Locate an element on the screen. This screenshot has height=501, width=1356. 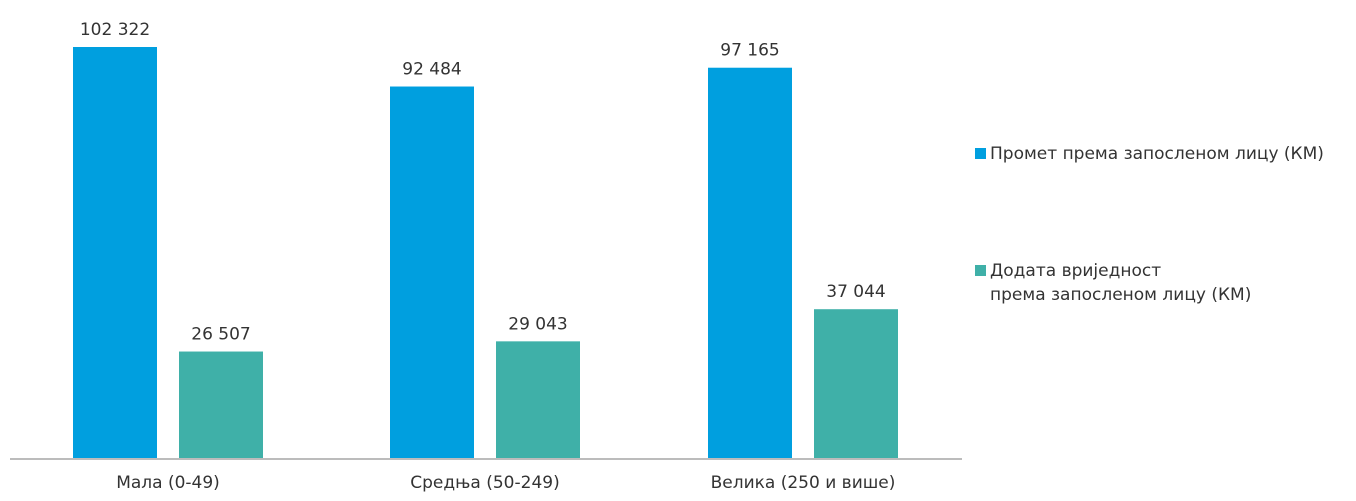
data-label: 97 165 is located at coordinates (749, 51).